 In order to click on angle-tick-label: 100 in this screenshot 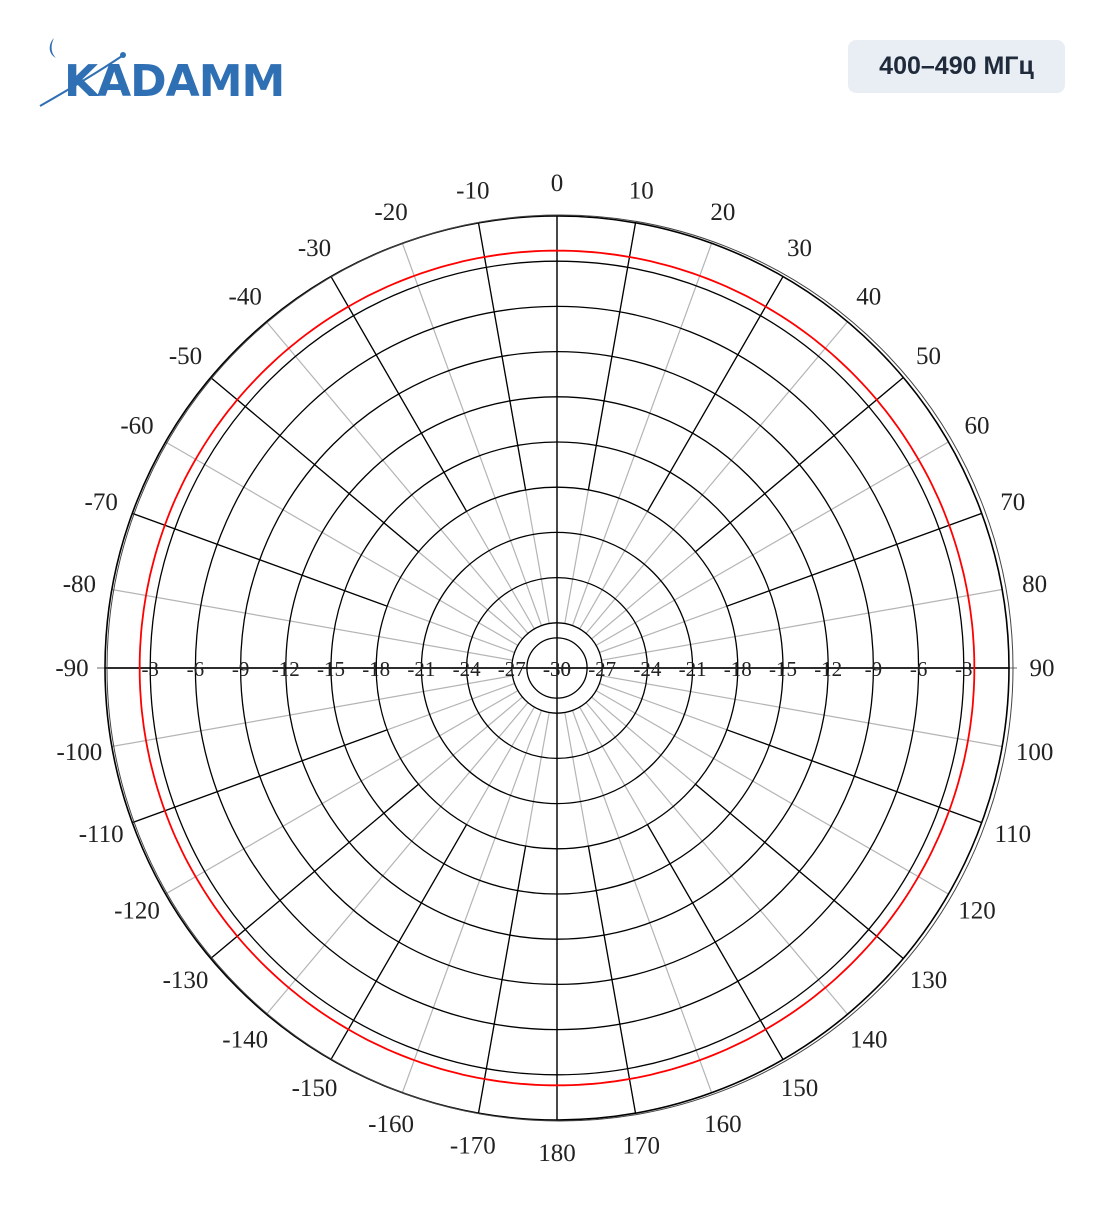, I will do `click(1035, 752)`.